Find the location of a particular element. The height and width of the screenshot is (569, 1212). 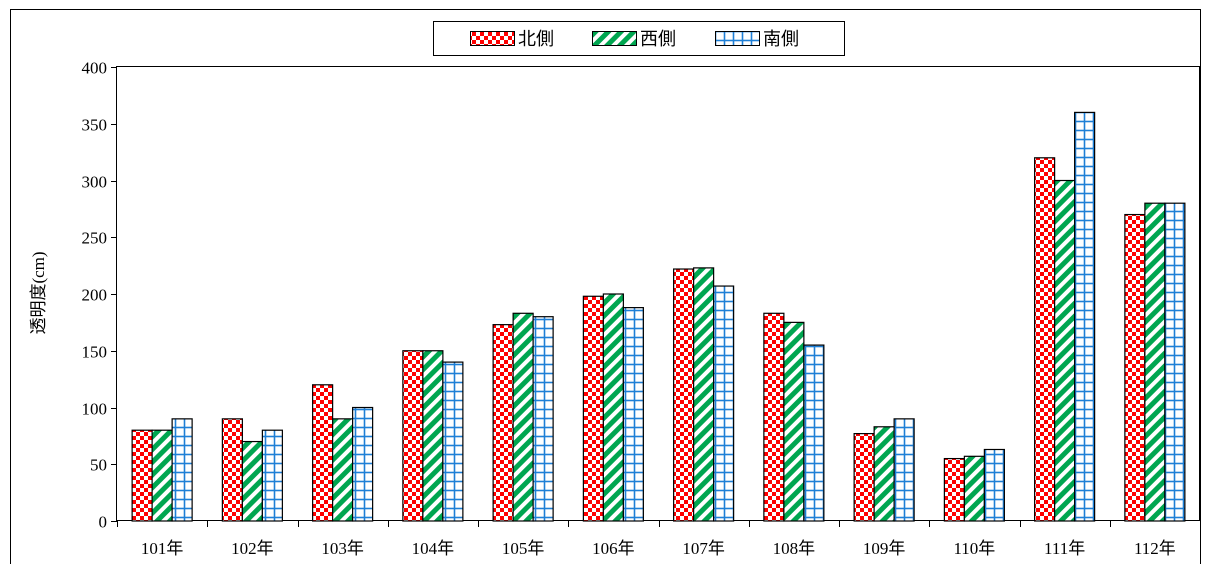

y-tick-label: 50 is located at coordinates (98, 465).